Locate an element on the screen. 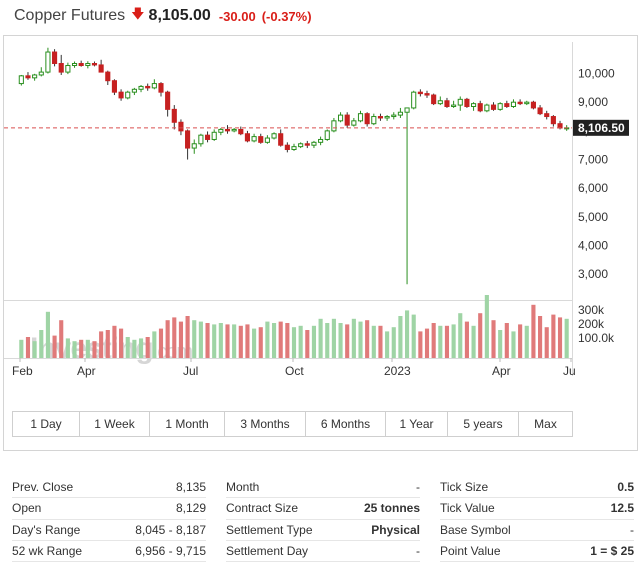  x-tick-label: Apr is located at coordinates (501, 371).